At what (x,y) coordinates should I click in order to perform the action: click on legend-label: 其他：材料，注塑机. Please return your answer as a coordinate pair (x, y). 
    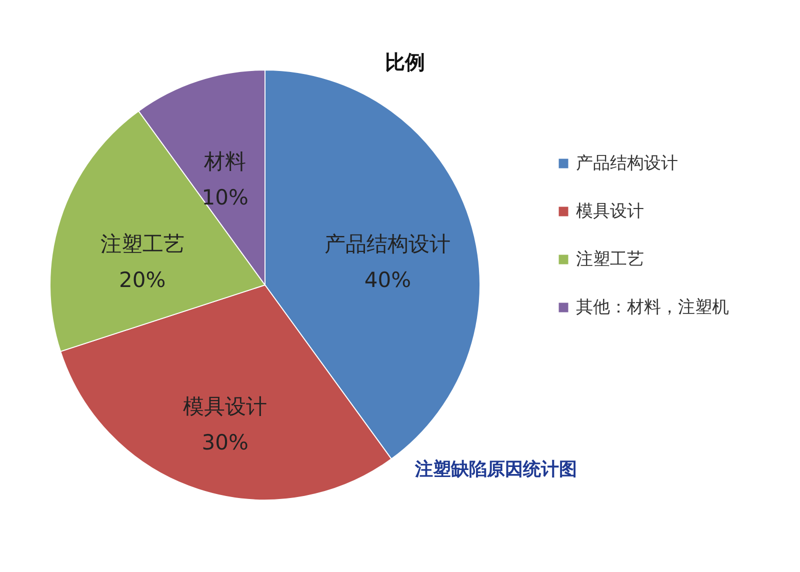
    Looking at the image, I should click on (652, 308).